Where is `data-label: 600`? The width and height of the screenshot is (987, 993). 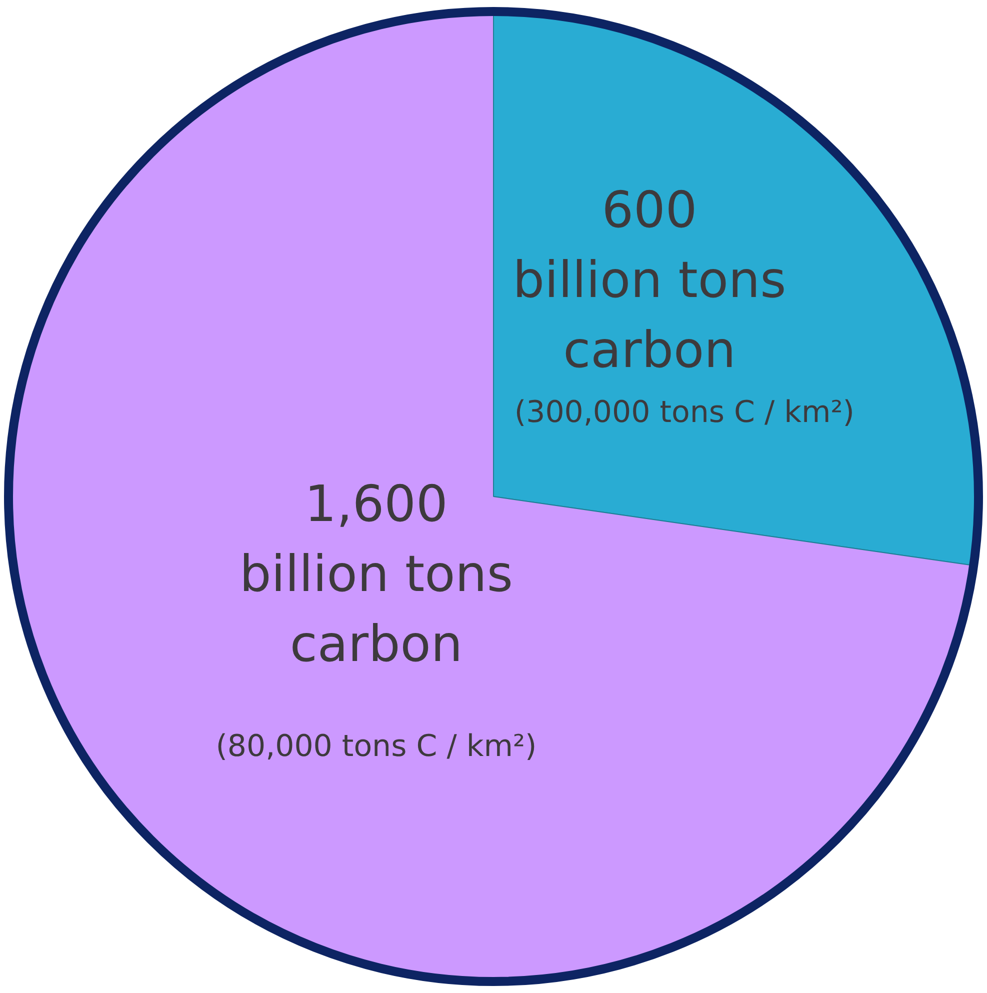
data-label: 600 is located at coordinates (650, 210).